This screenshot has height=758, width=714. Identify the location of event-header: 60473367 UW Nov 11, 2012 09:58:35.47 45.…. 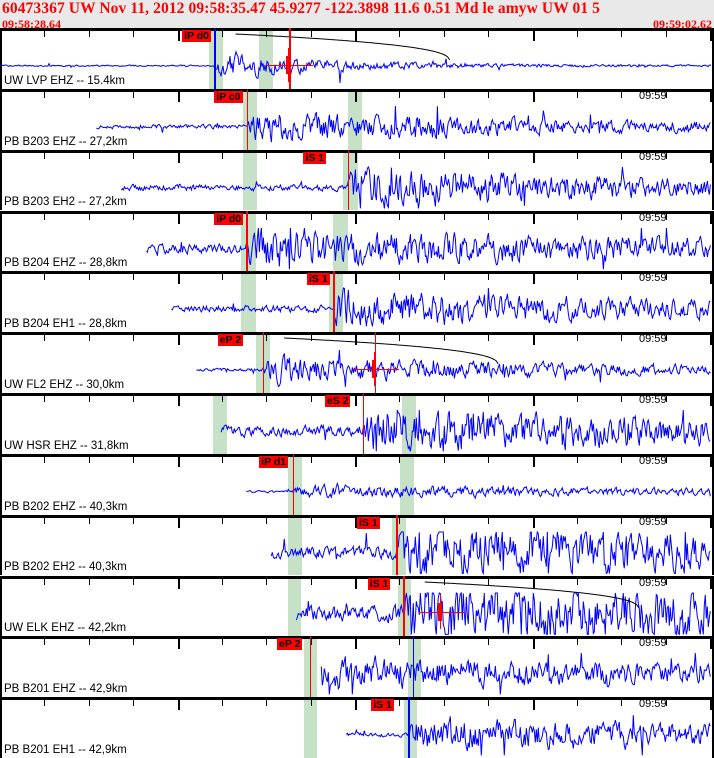
(357, 15).